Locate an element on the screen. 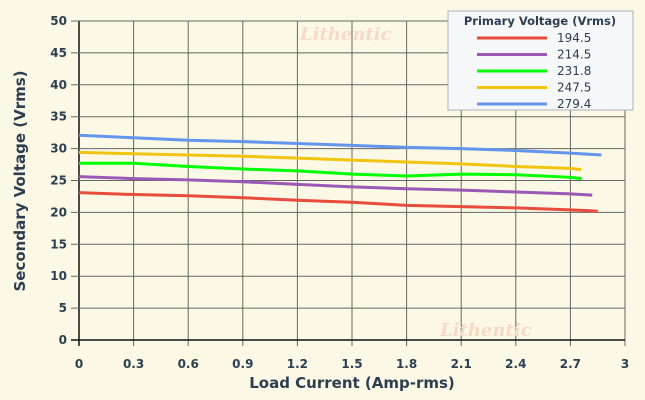 The height and width of the screenshot is (400, 645). x-tick-label: 1.5 is located at coordinates (351, 364).